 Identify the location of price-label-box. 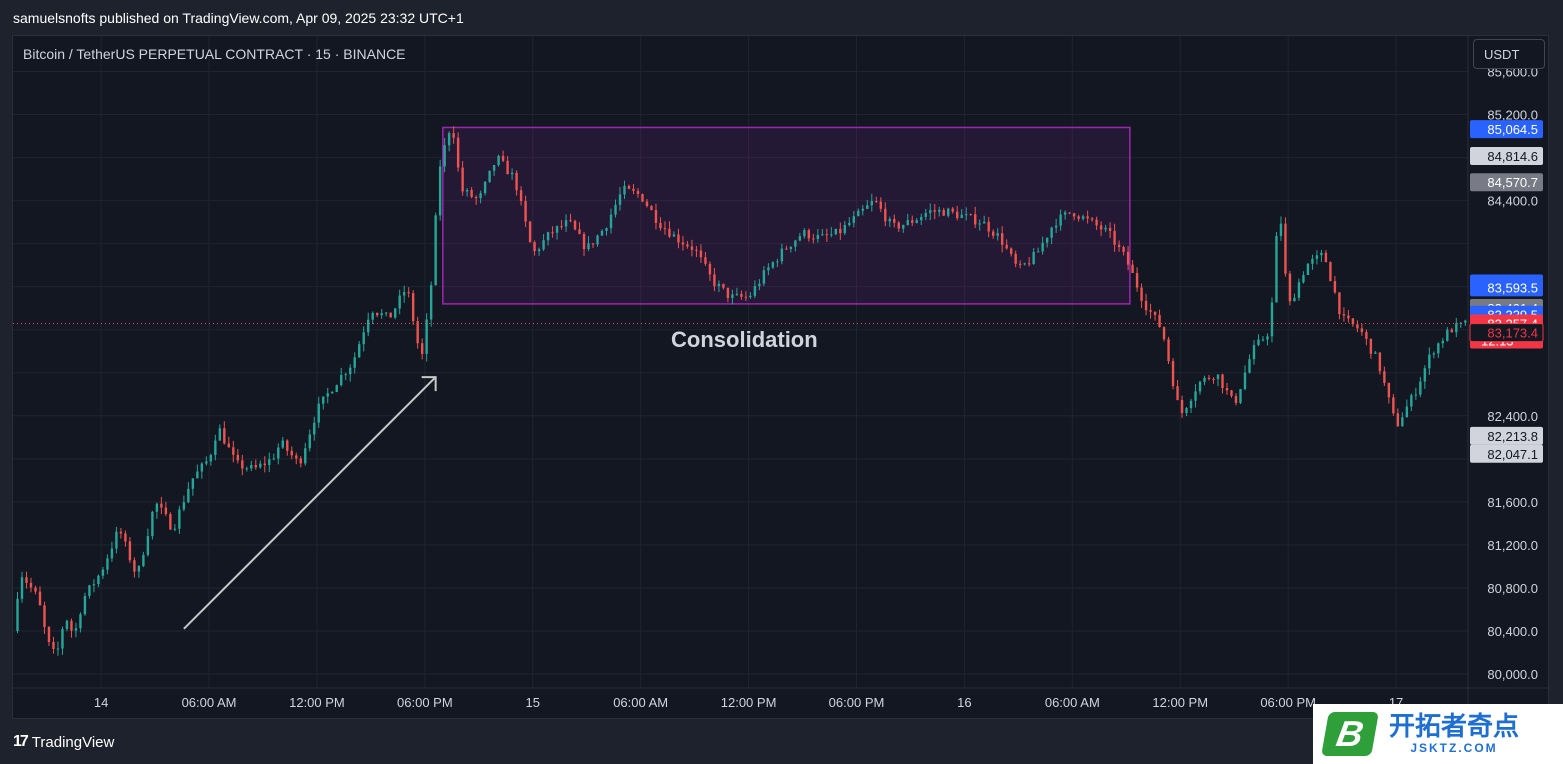
(1506, 287).